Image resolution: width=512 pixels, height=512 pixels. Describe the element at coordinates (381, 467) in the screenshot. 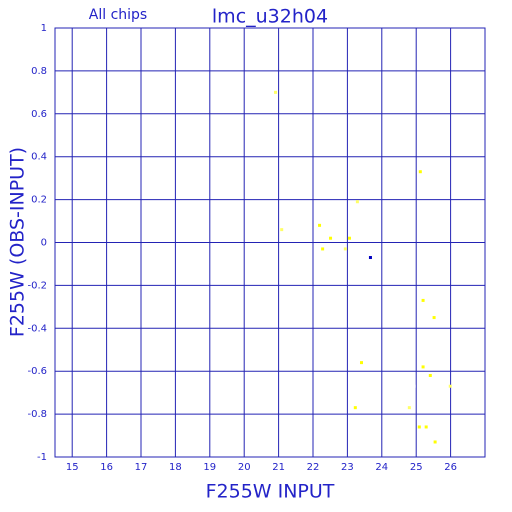

I see `x-tick-label: 24` at that location.